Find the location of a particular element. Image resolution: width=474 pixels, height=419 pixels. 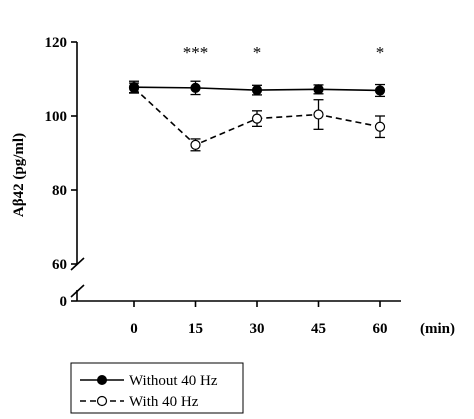

significance-label: *** is located at coordinates (196, 52).